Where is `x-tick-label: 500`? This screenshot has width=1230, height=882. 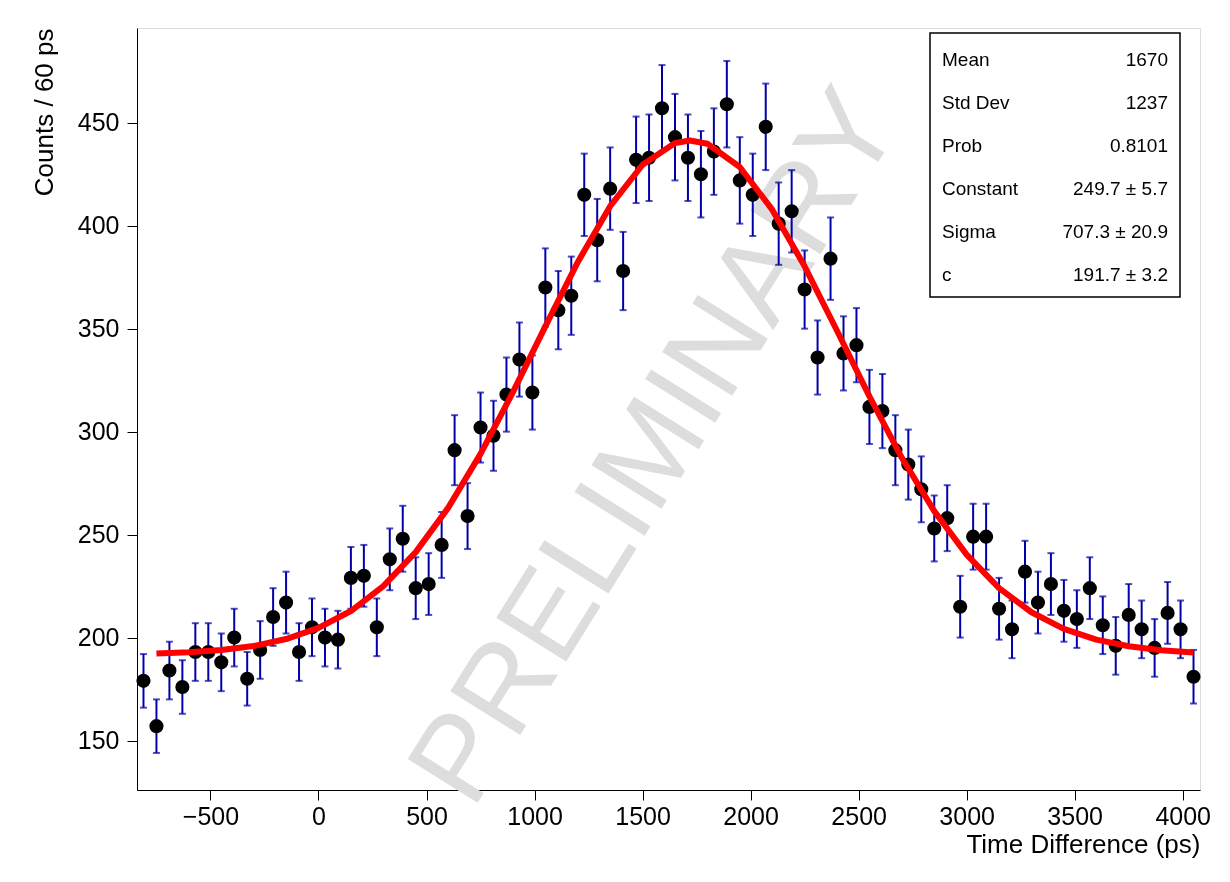
x-tick-label: 500 is located at coordinates (427, 815).